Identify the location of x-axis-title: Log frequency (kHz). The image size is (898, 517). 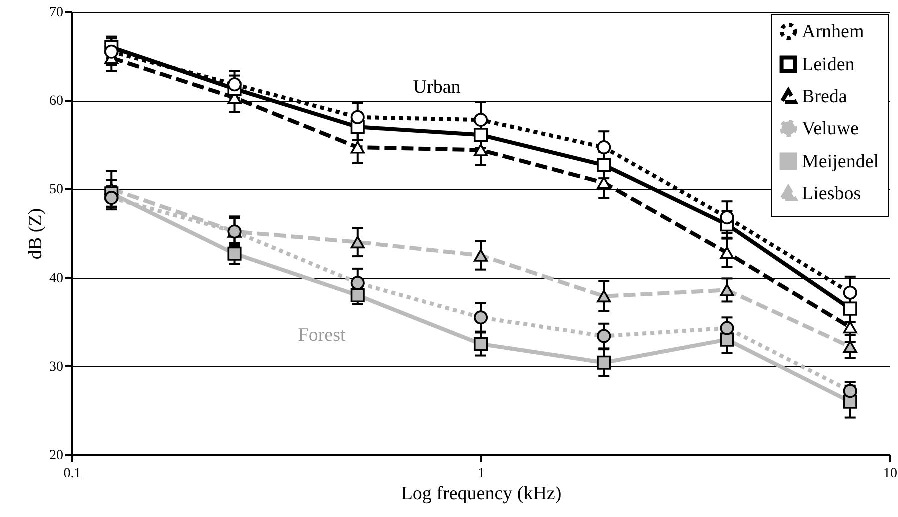
(481, 494).